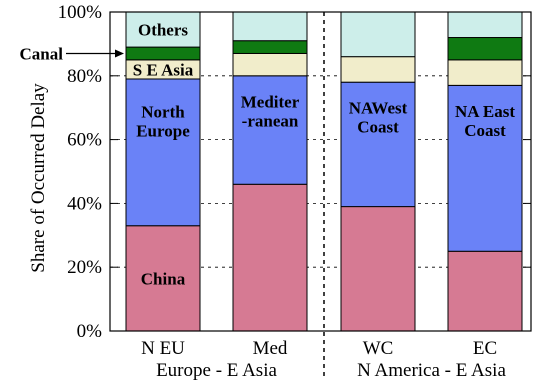 This screenshot has width=541, height=382. What do you see at coordinates (378, 108) in the screenshot?
I see `segment-label: NAWest` at bounding box center [378, 108].